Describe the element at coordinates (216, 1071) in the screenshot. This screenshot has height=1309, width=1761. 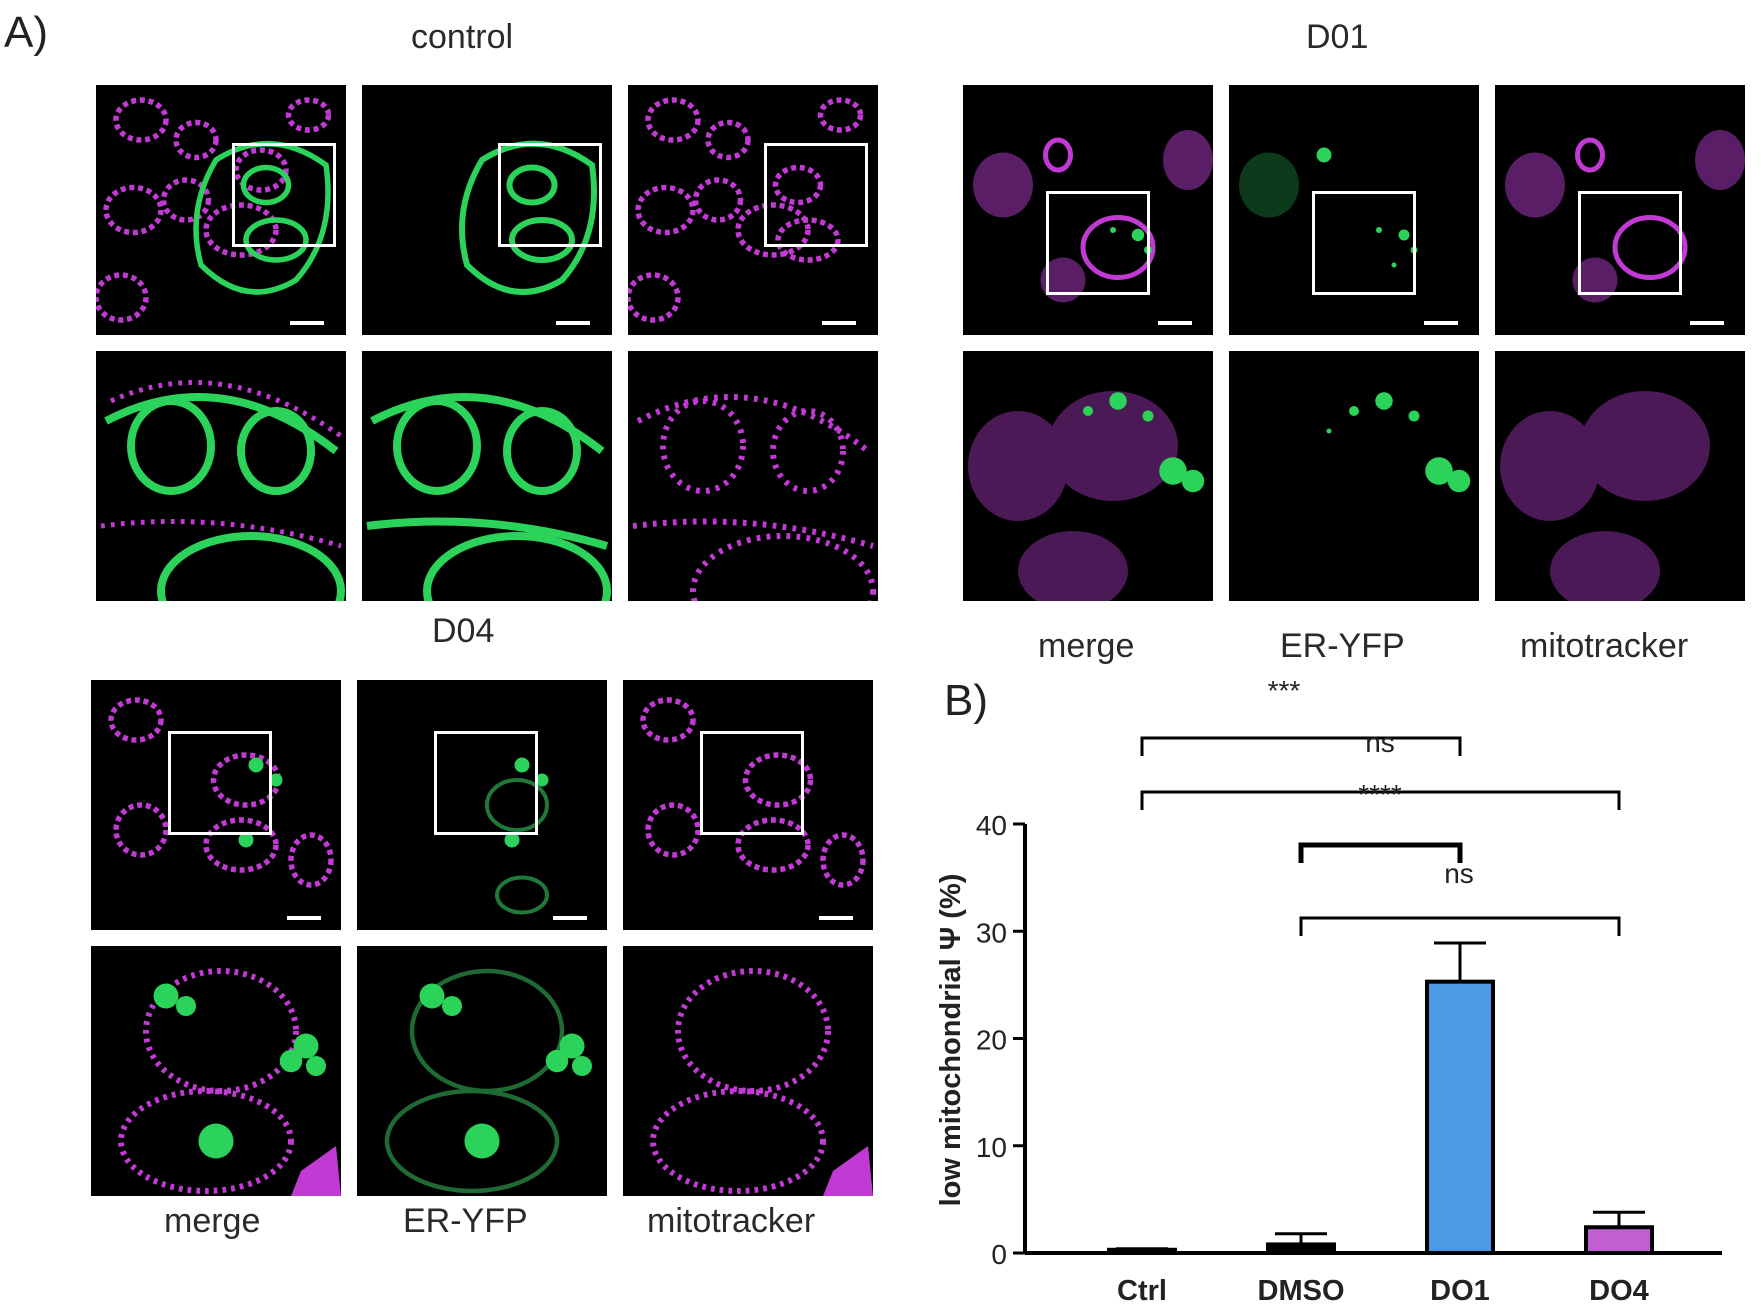
I see `d04-merge-zoom` at that location.